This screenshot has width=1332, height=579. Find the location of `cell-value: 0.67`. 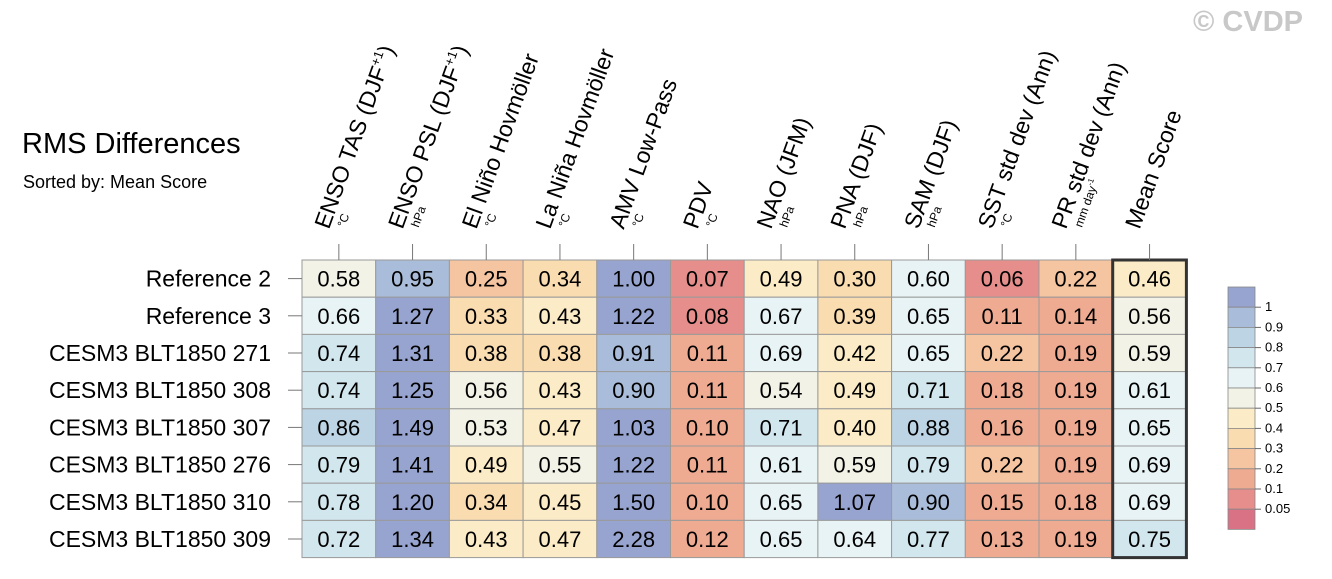

cell-value: 0.67 is located at coordinates (781, 316).